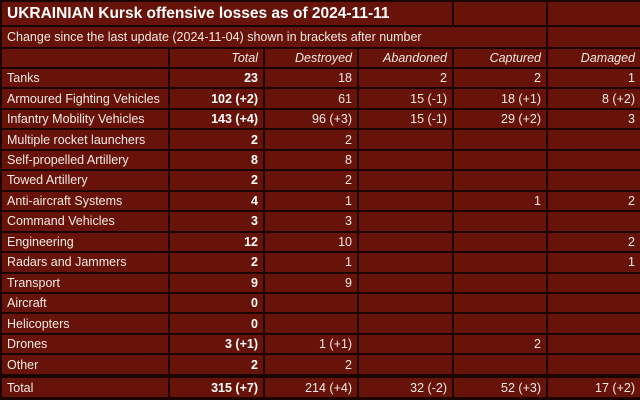 The width and height of the screenshot is (640, 400). I want to click on column-header-abandoned: Abandoned, so click(405, 58).